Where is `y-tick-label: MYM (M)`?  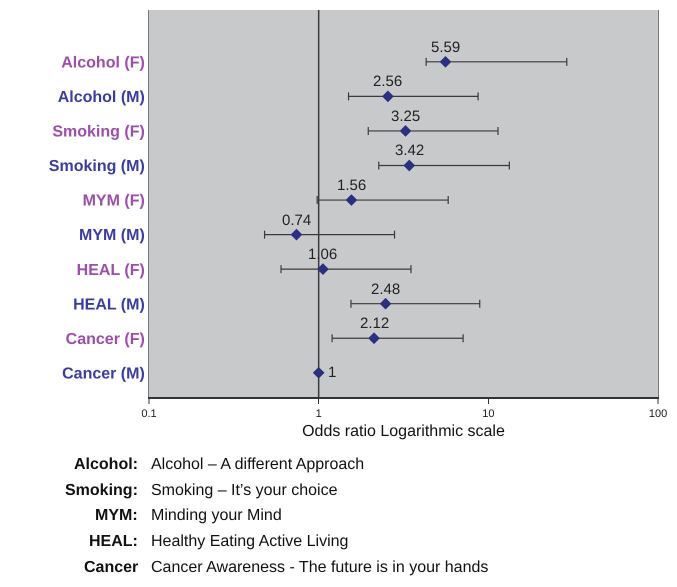
y-tick-label: MYM (M) is located at coordinates (112, 235).